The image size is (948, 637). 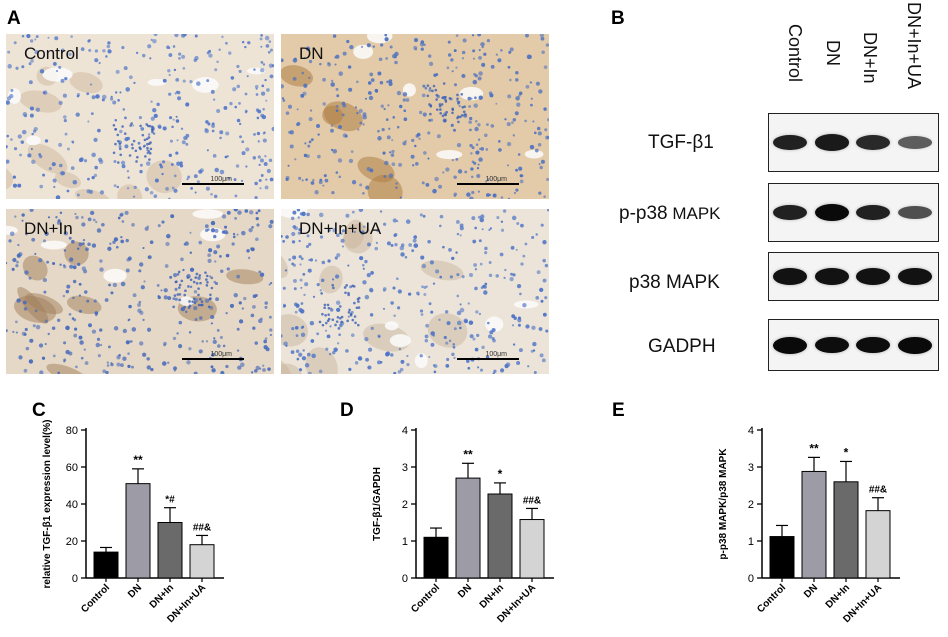 What do you see at coordinates (72, 505) in the screenshot?
I see `y-tick-label: 40` at bounding box center [72, 505].